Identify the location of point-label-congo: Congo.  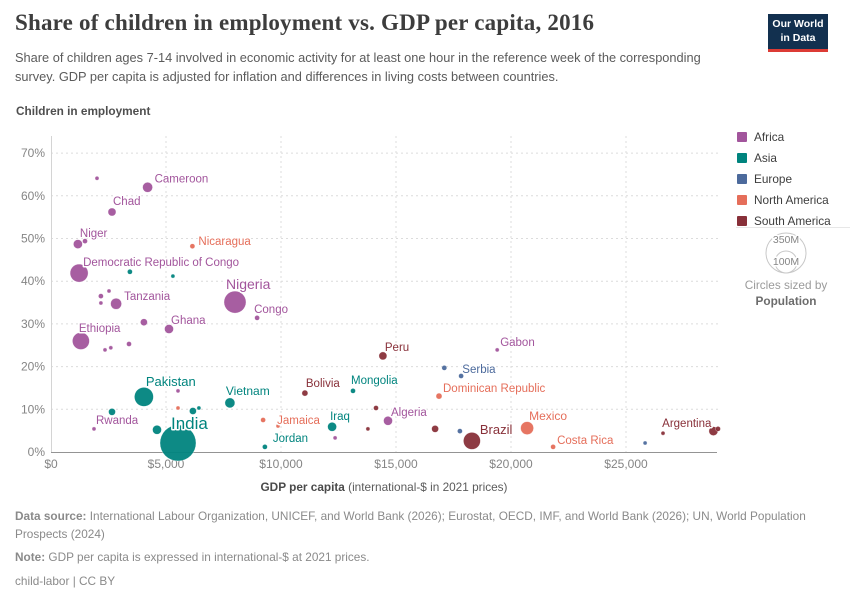
(271, 310).